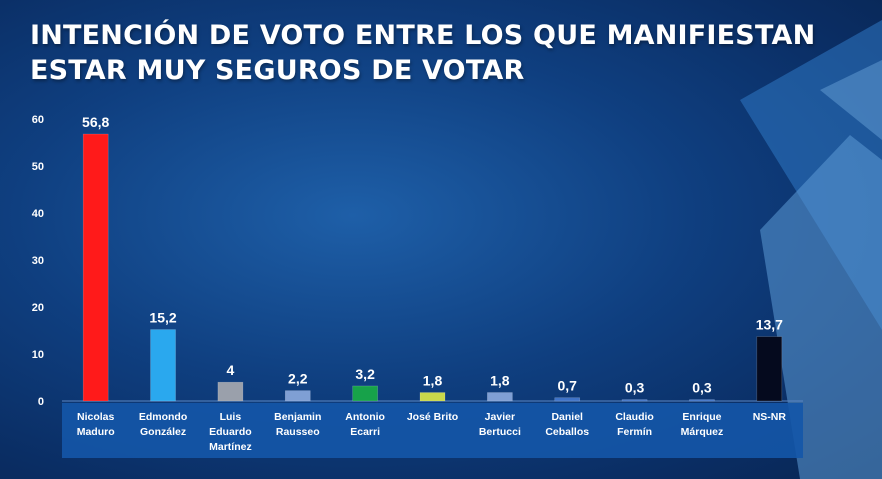 This screenshot has width=882, height=479. What do you see at coordinates (163, 424) in the screenshot?
I see `x-tick-label: Edmondo González` at bounding box center [163, 424].